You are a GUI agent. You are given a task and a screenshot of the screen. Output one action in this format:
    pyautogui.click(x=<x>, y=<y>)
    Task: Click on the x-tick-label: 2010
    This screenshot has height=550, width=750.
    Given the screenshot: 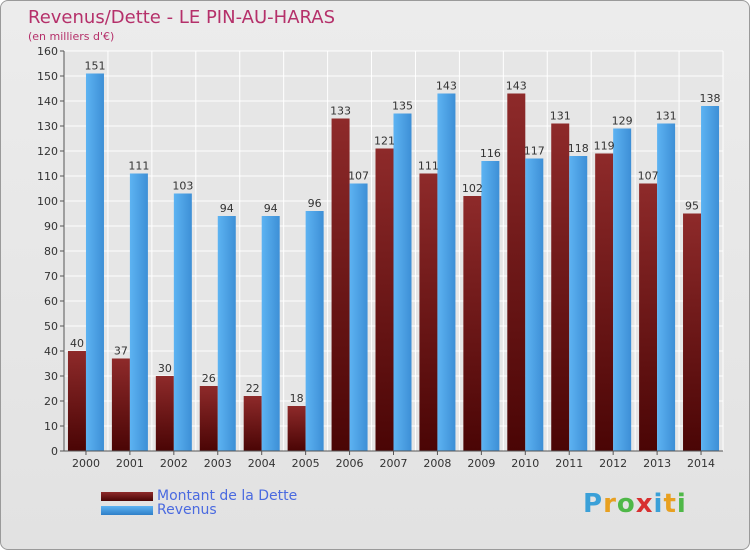 What is the action you would take?
    pyautogui.click(x=525, y=463)
    